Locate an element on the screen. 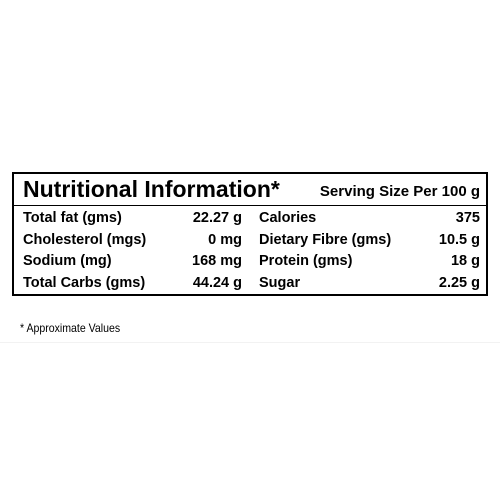 This screenshot has width=500, height=500. right-value: 18 g is located at coordinates (465, 261).